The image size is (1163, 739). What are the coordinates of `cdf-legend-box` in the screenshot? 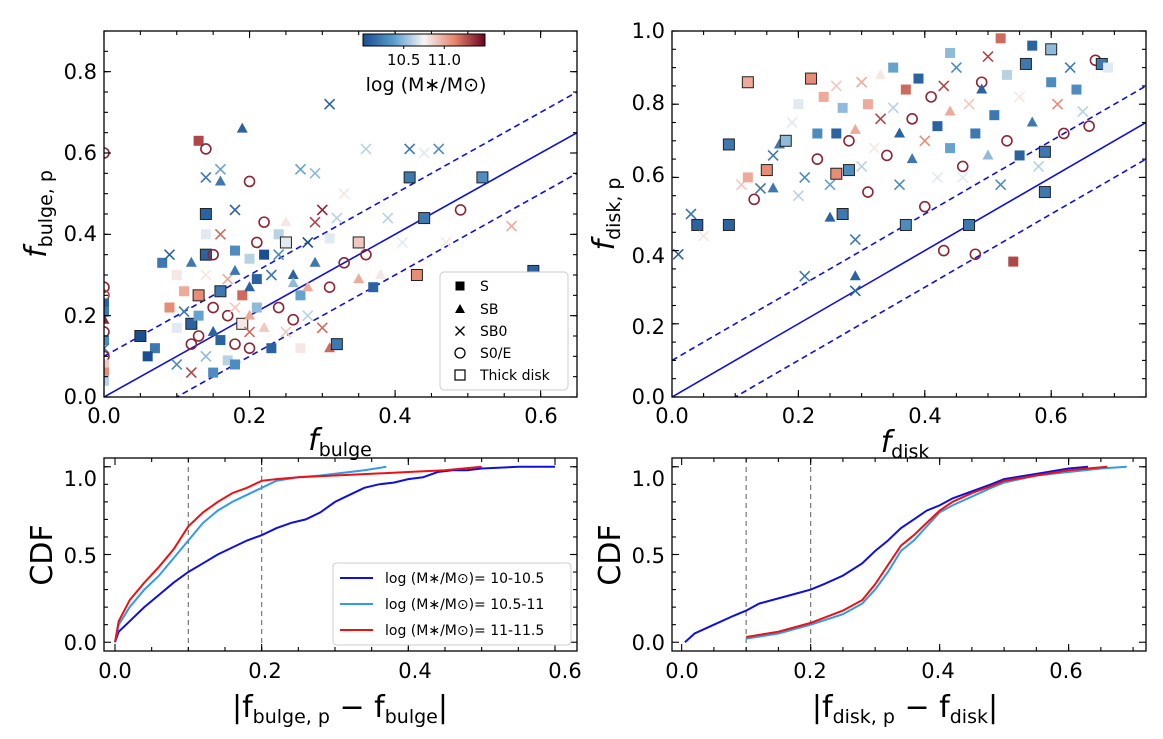 It's located at (452, 604).